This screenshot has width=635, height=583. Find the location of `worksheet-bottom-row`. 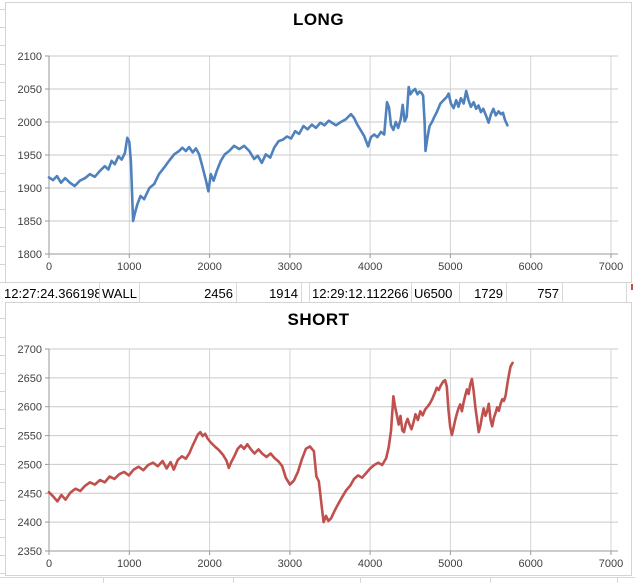

worksheet-bottom-row is located at coordinates (317, 580).